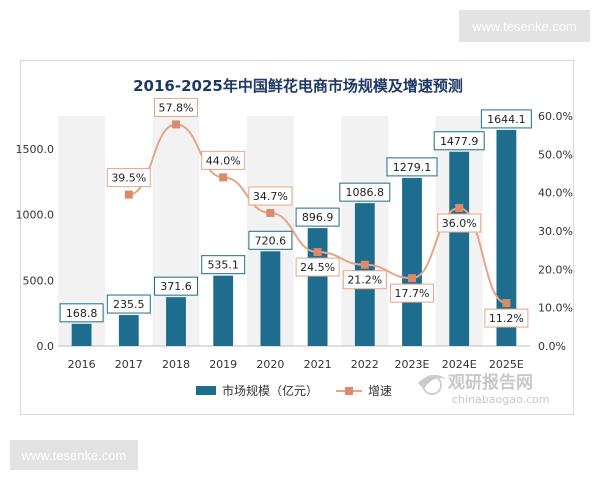  Describe the element at coordinates (223, 364) in the screenshot. I see `x-tick-label: 2019` at that location.